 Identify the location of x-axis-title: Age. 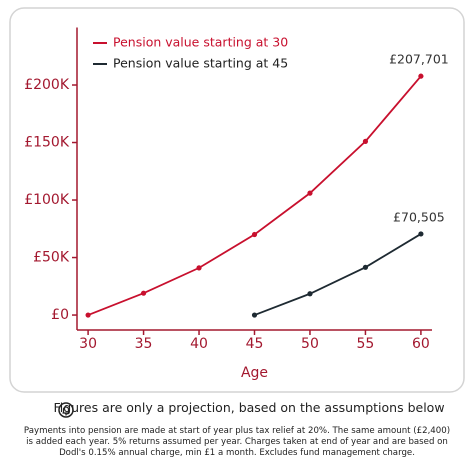
(254, 373).